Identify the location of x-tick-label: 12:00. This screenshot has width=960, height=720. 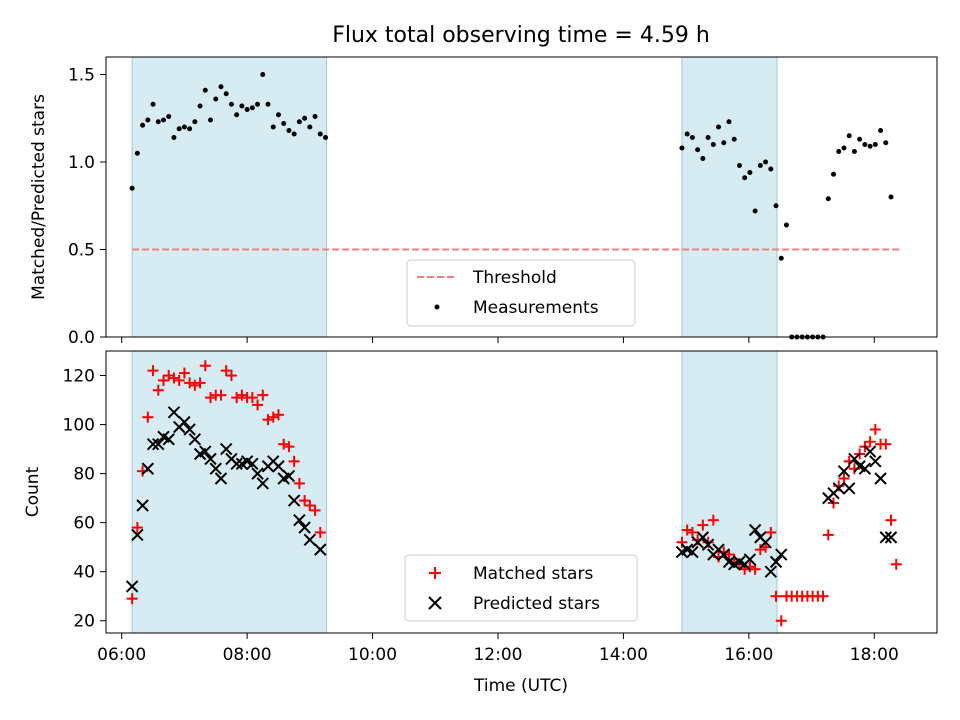
(497, 655).